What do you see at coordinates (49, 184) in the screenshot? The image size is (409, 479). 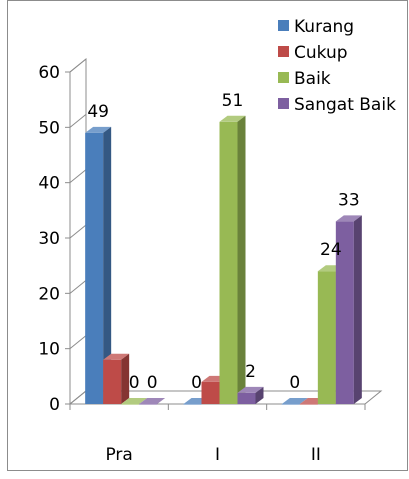 I see `y-tick-label: 40` at bounding box center [49, 184].